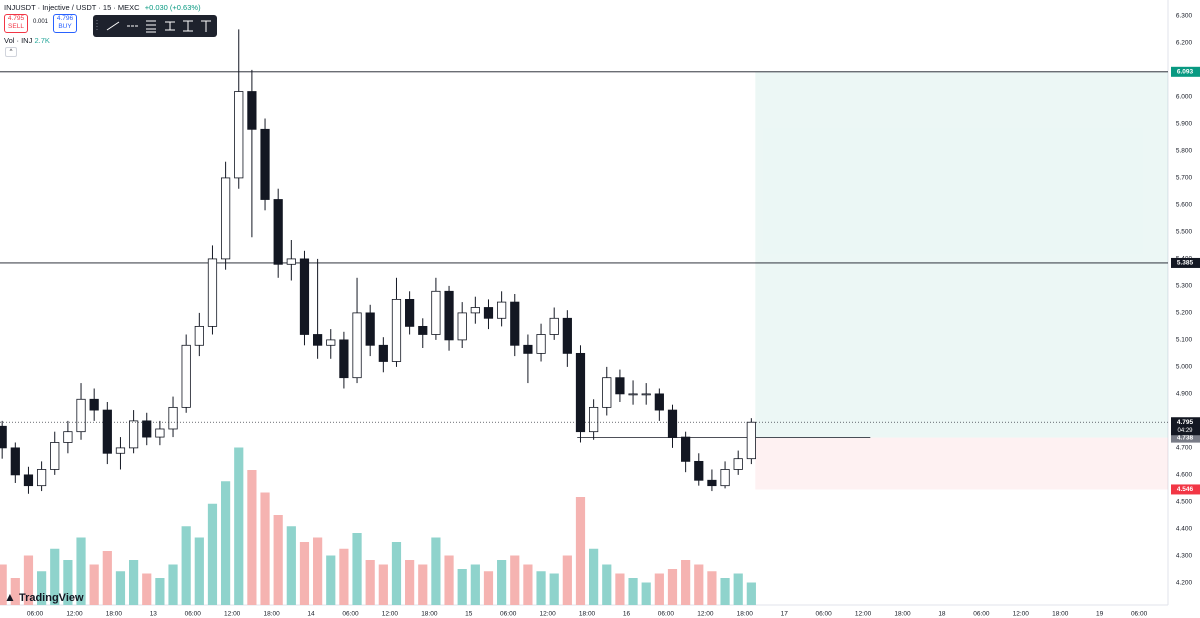 The width and height of the screenshot is (1200, 618). What do you see at coordinates (1184, 529) in the screenshot?
I see `y-tick-label: 4.400` at bounding box center [1184, 529].